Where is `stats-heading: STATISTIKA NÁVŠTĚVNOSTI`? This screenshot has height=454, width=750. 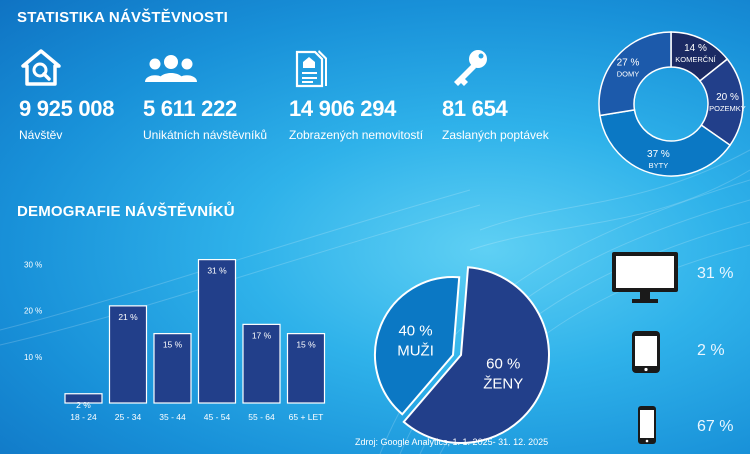
stats-heading: STATISTIKA NÁVŠTĚVNOSTI is located at coordinates (122, 17).